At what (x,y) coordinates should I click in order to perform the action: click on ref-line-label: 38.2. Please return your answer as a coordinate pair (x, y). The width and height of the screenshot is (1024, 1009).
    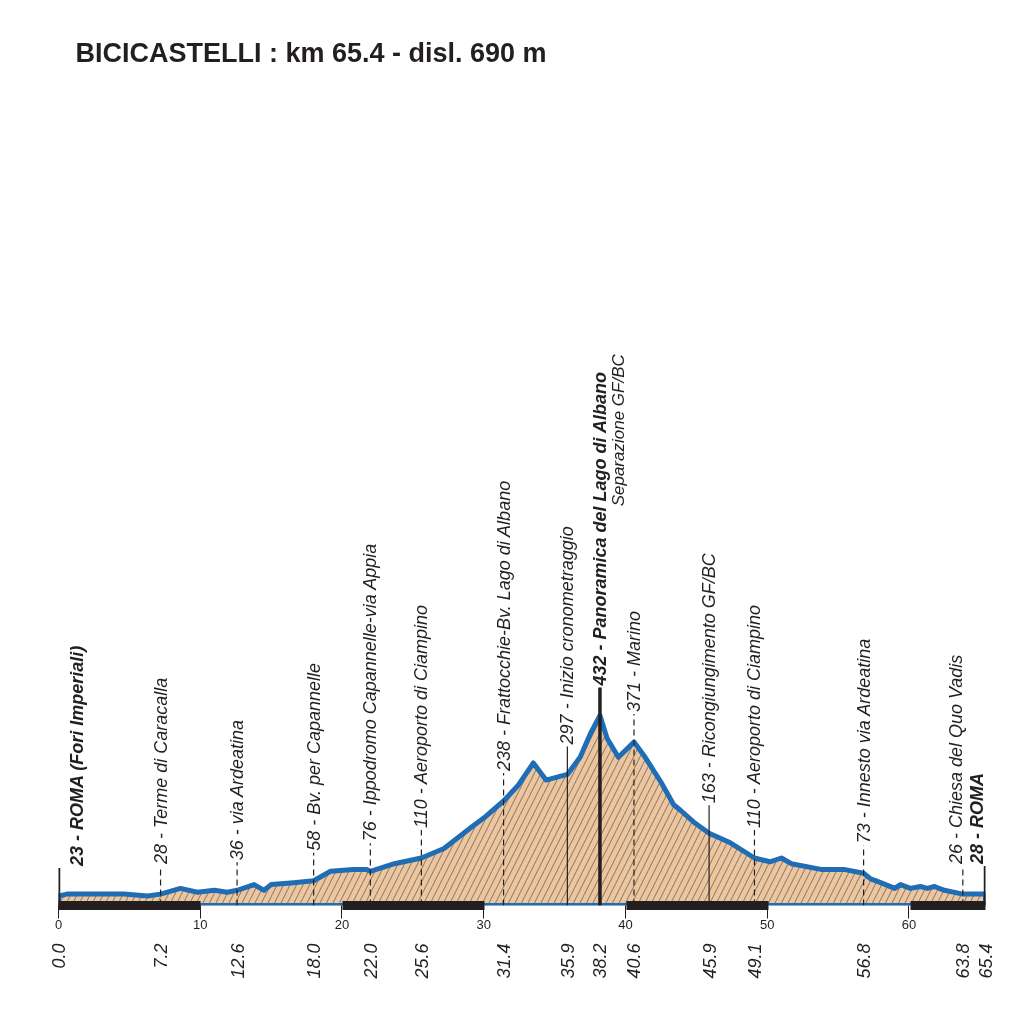
    Looking at the image, I should click on (600, 961).